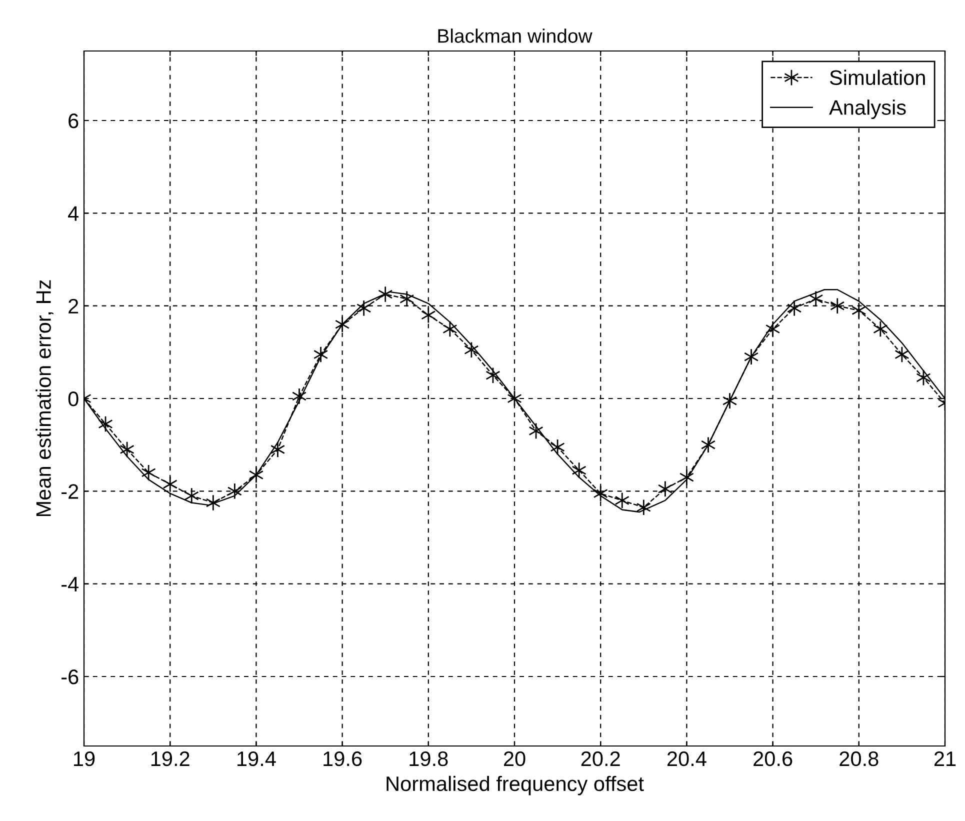  What do you see at coordinates (429, 758) in the screenshot?
I see `x-tick-label: 19.8` at bounding box center [429, 758].